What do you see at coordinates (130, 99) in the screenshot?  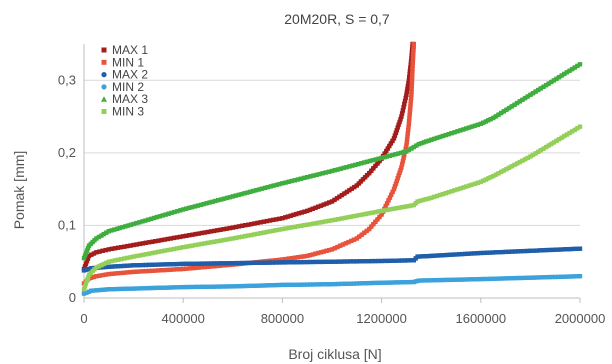 I see `legend-label: MAX 3` at bounding box center [130, 99].